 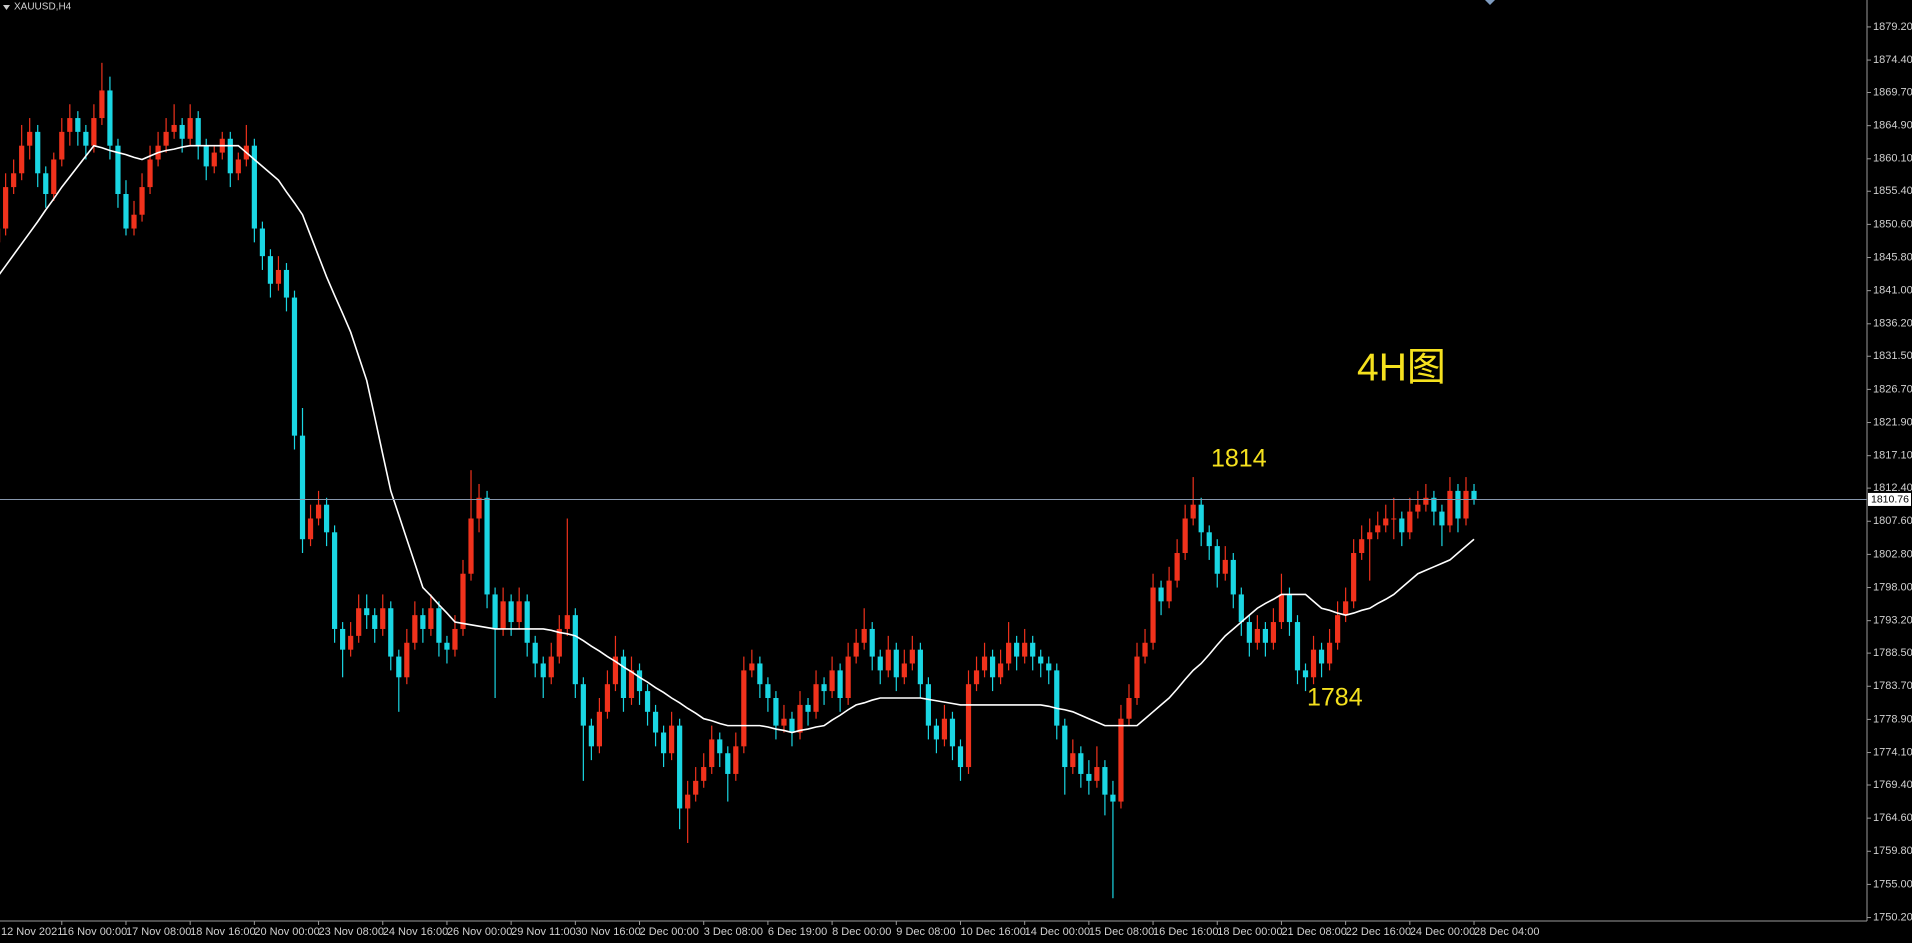 I want to click on y-tick-label: 1764.60, so click(x=1892, y=818).